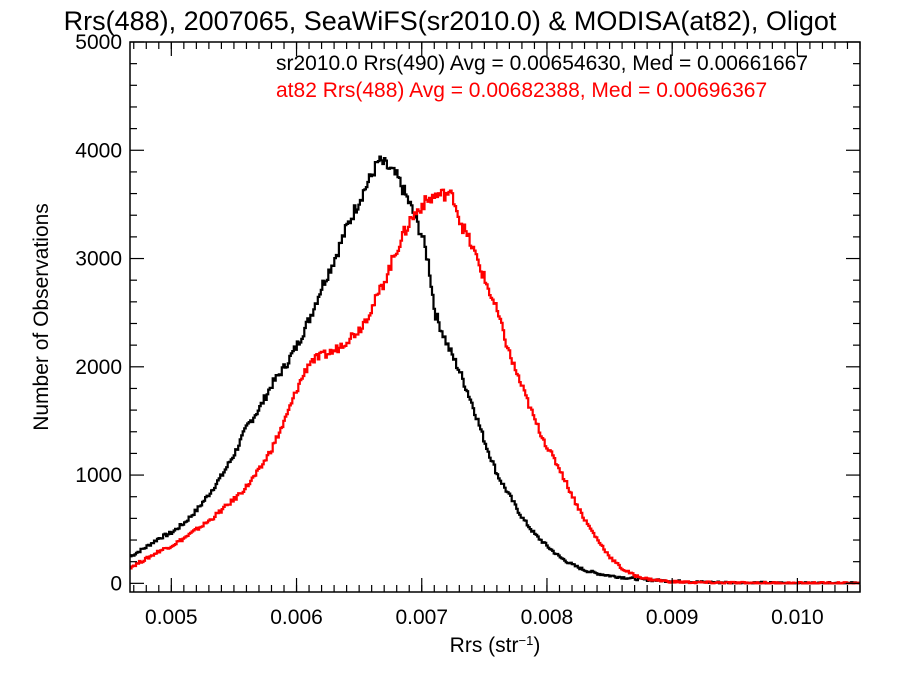 This screenshot has height=675, width=900. Describe the element at coordinates (41, 317) in the screenshot. I see `y-axis-label: Number of Observations` at that location.